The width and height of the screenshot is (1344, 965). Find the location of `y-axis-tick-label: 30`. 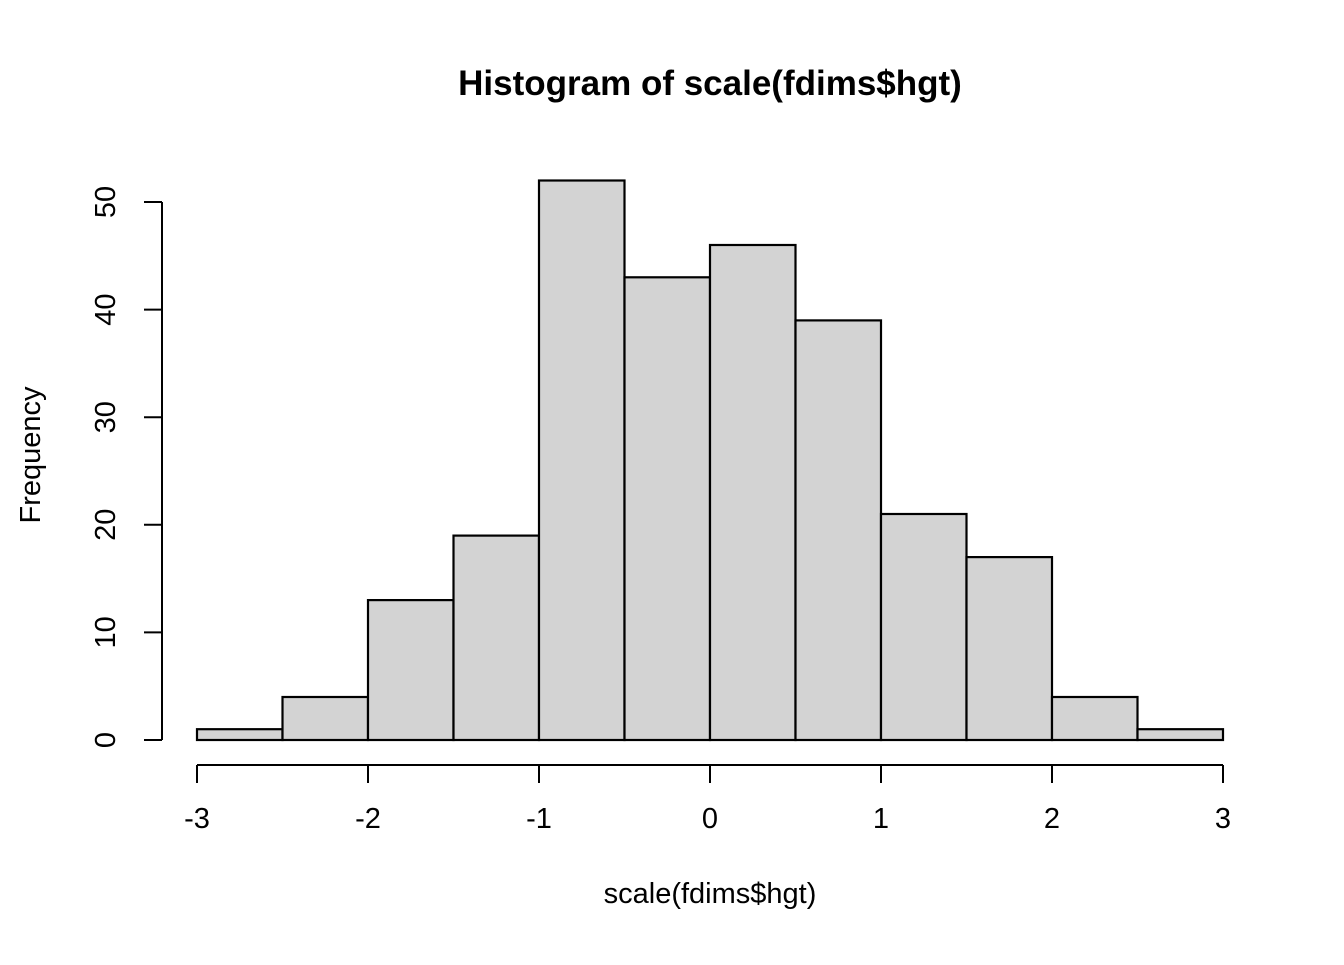

y-axis-tick-label: 30 is located at coordinates (106, 417).